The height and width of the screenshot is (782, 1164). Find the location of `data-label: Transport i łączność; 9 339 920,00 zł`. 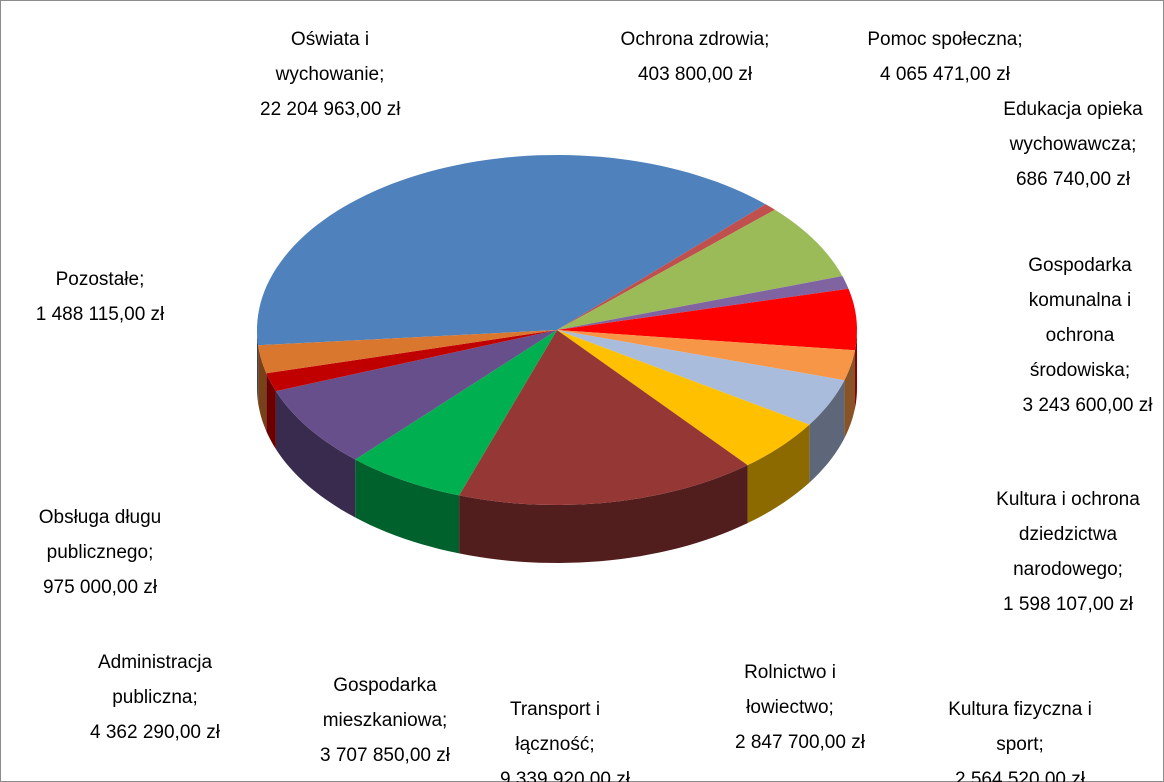

data-label: Transport i łączność; 9 339 920,00 zł is located at coordinates (565, 737).